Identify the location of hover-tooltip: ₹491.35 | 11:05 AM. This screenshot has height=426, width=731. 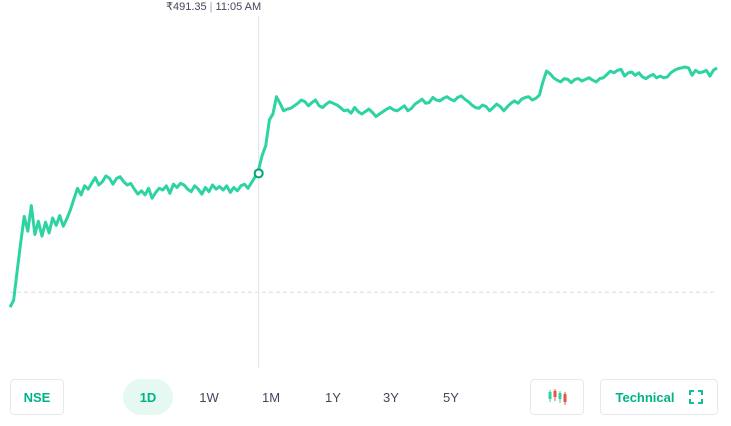
(213, 7).